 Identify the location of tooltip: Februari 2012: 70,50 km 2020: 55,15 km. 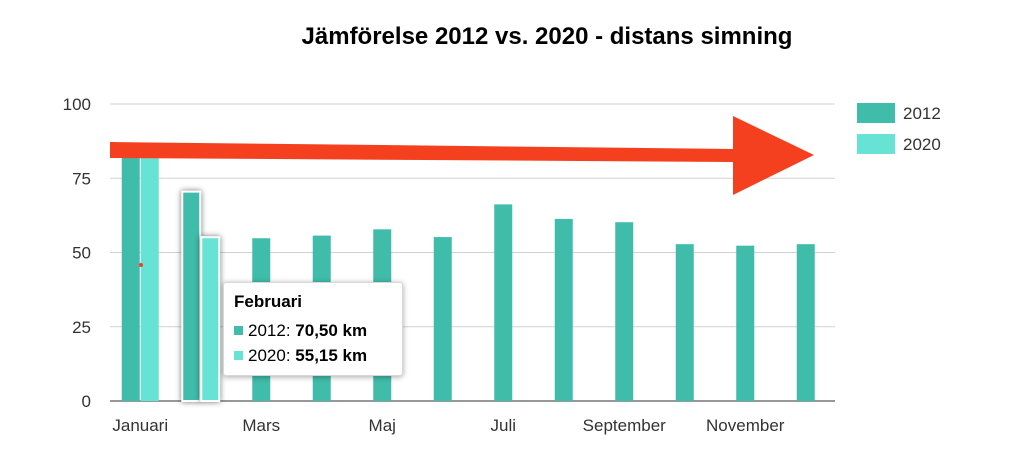
(313, 329).